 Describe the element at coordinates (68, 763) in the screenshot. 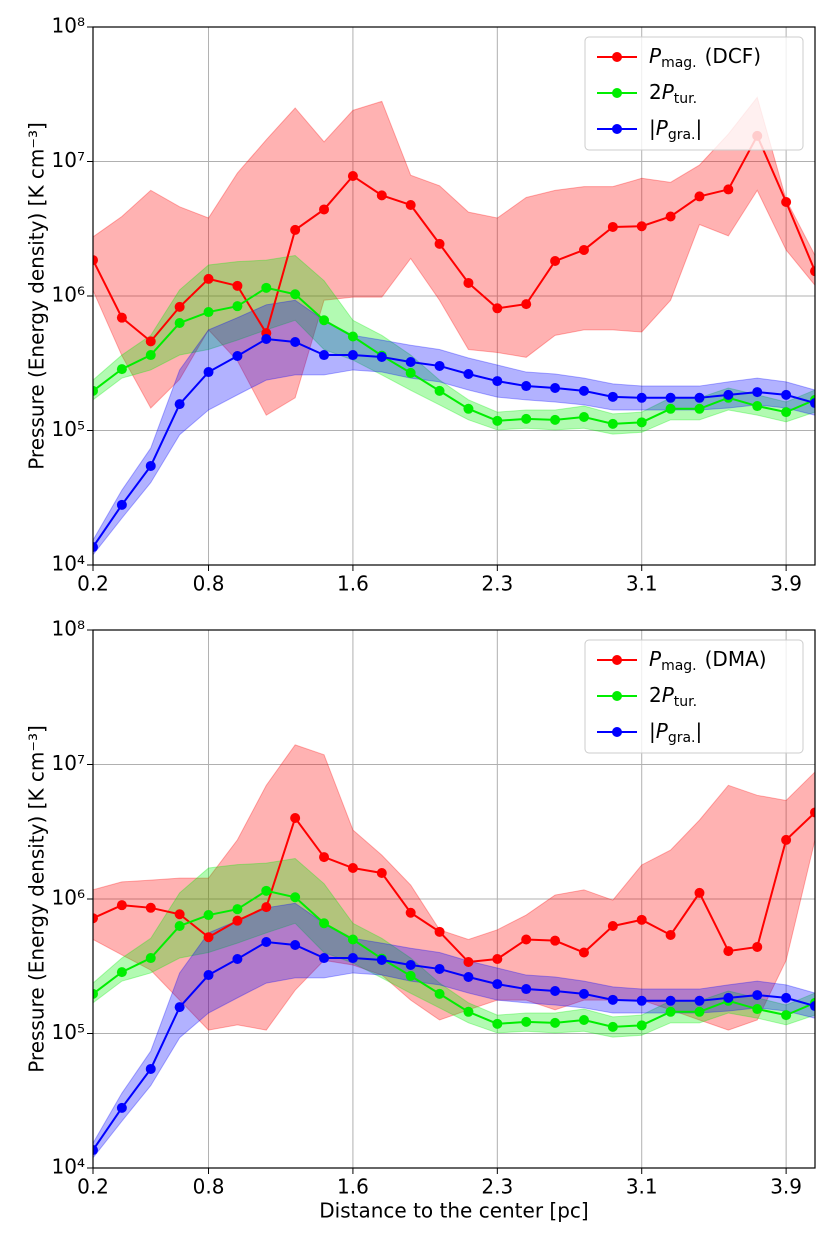

I see `y-tick-label: 10⁷` at that location.